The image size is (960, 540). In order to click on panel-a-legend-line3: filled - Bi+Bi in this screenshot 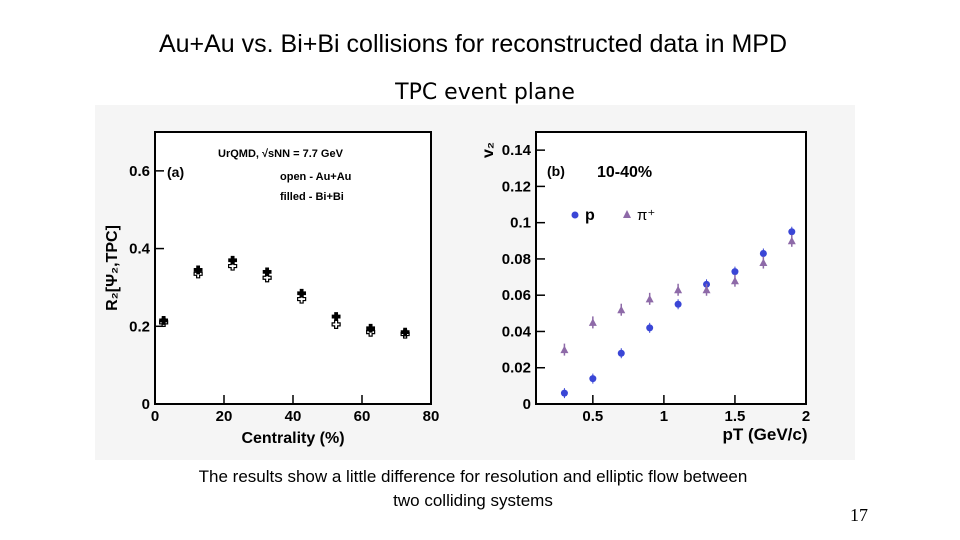, I will do `click(312, 197)`.